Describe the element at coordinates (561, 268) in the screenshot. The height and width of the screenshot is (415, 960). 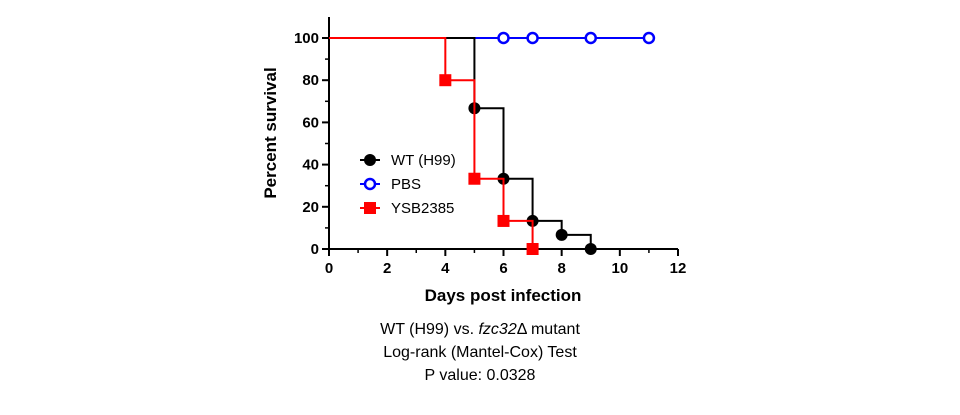
I see `x-tick-label: 8` at that location.